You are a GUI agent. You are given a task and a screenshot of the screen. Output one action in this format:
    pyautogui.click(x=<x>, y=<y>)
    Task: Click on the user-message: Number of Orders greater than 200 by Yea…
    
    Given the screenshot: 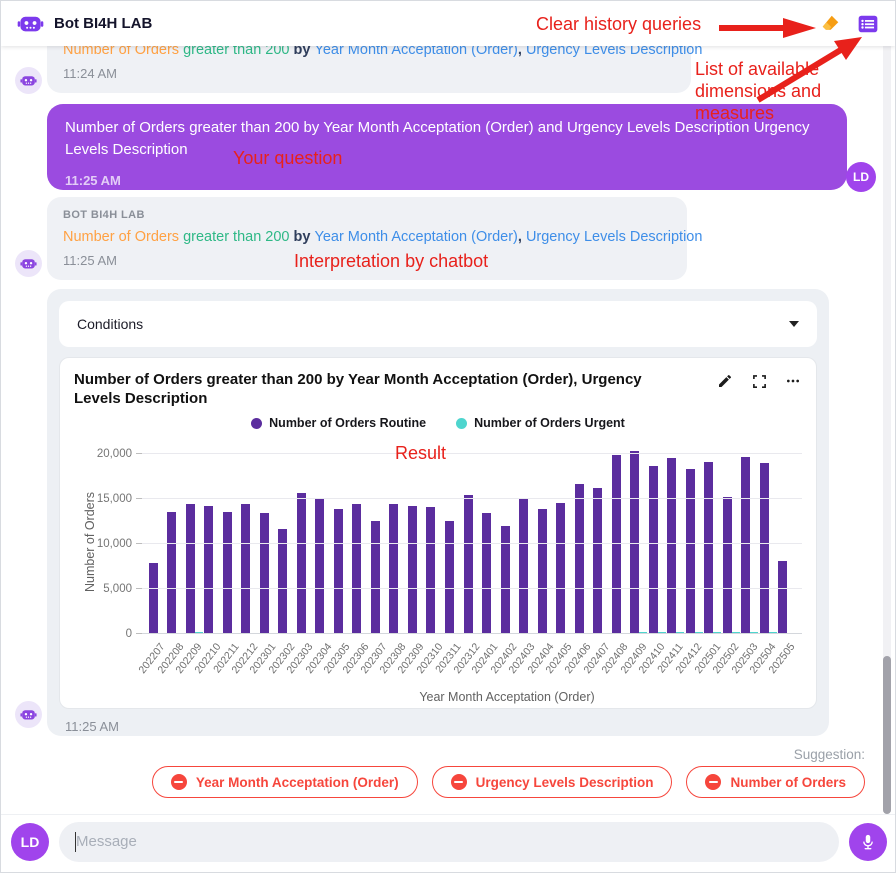 What is the action you would take?
    pyautogui.click(x=447, y=147)
    